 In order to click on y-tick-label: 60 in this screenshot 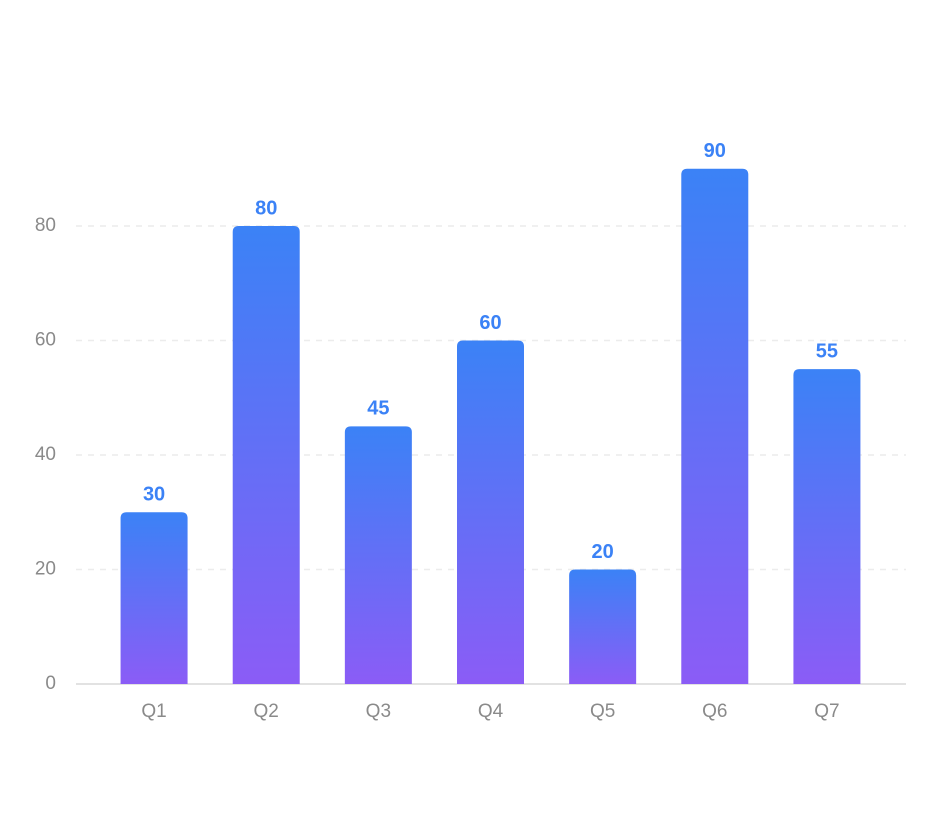, I will do `click(45, 340)`.